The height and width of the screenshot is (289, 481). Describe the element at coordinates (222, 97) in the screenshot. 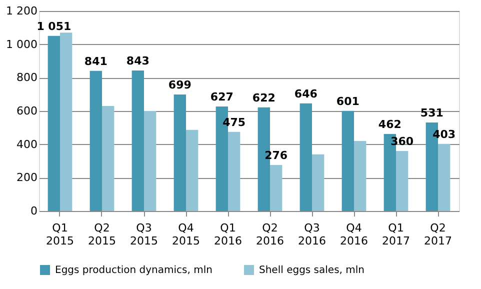

I see `data-label: 627` at that location.